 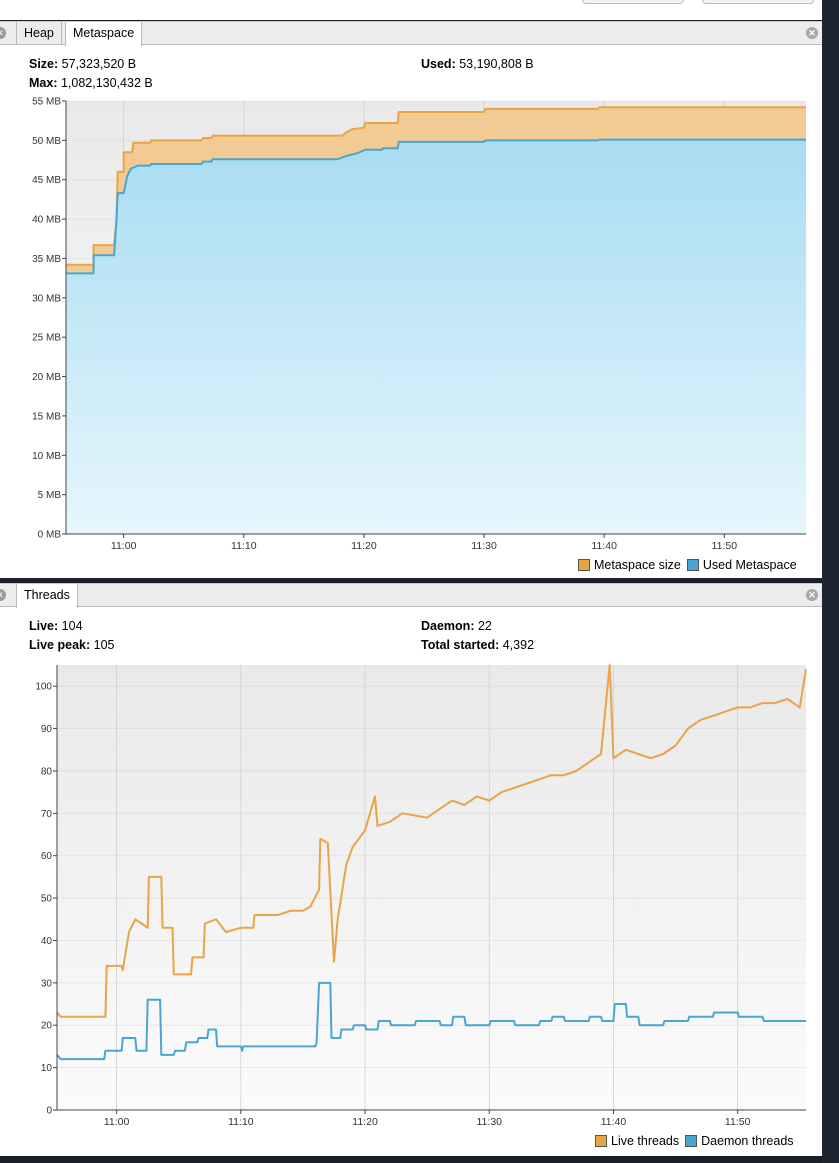 I want to click on legend-label-daemon-threads: Daemon threads, so click(x=747, y=1141).